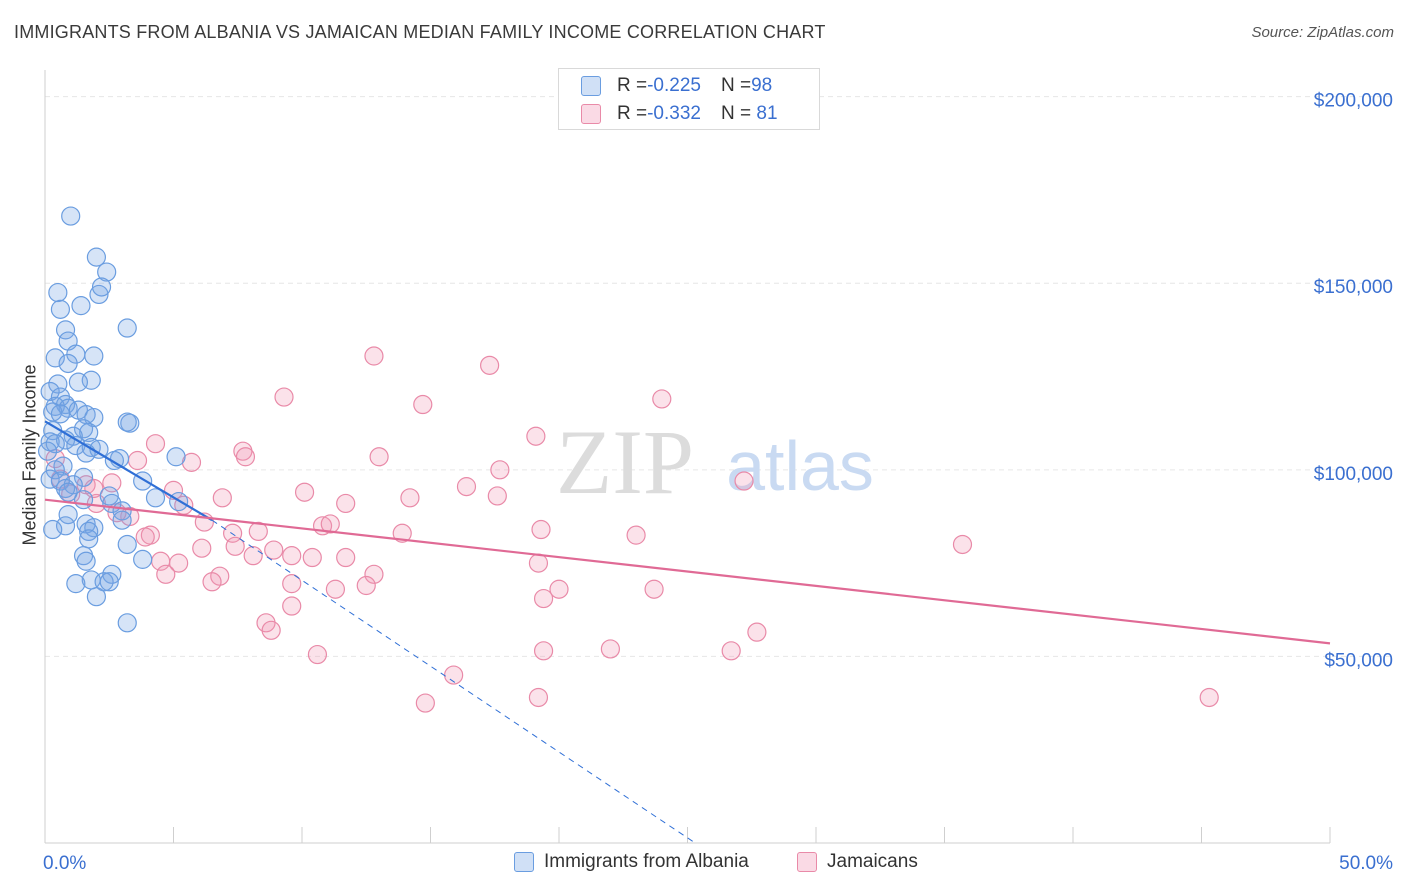 This screenshot has width=1406, height=892. I want to click on legend-item-albania: Immigrants from Albania, so click(631, 862).